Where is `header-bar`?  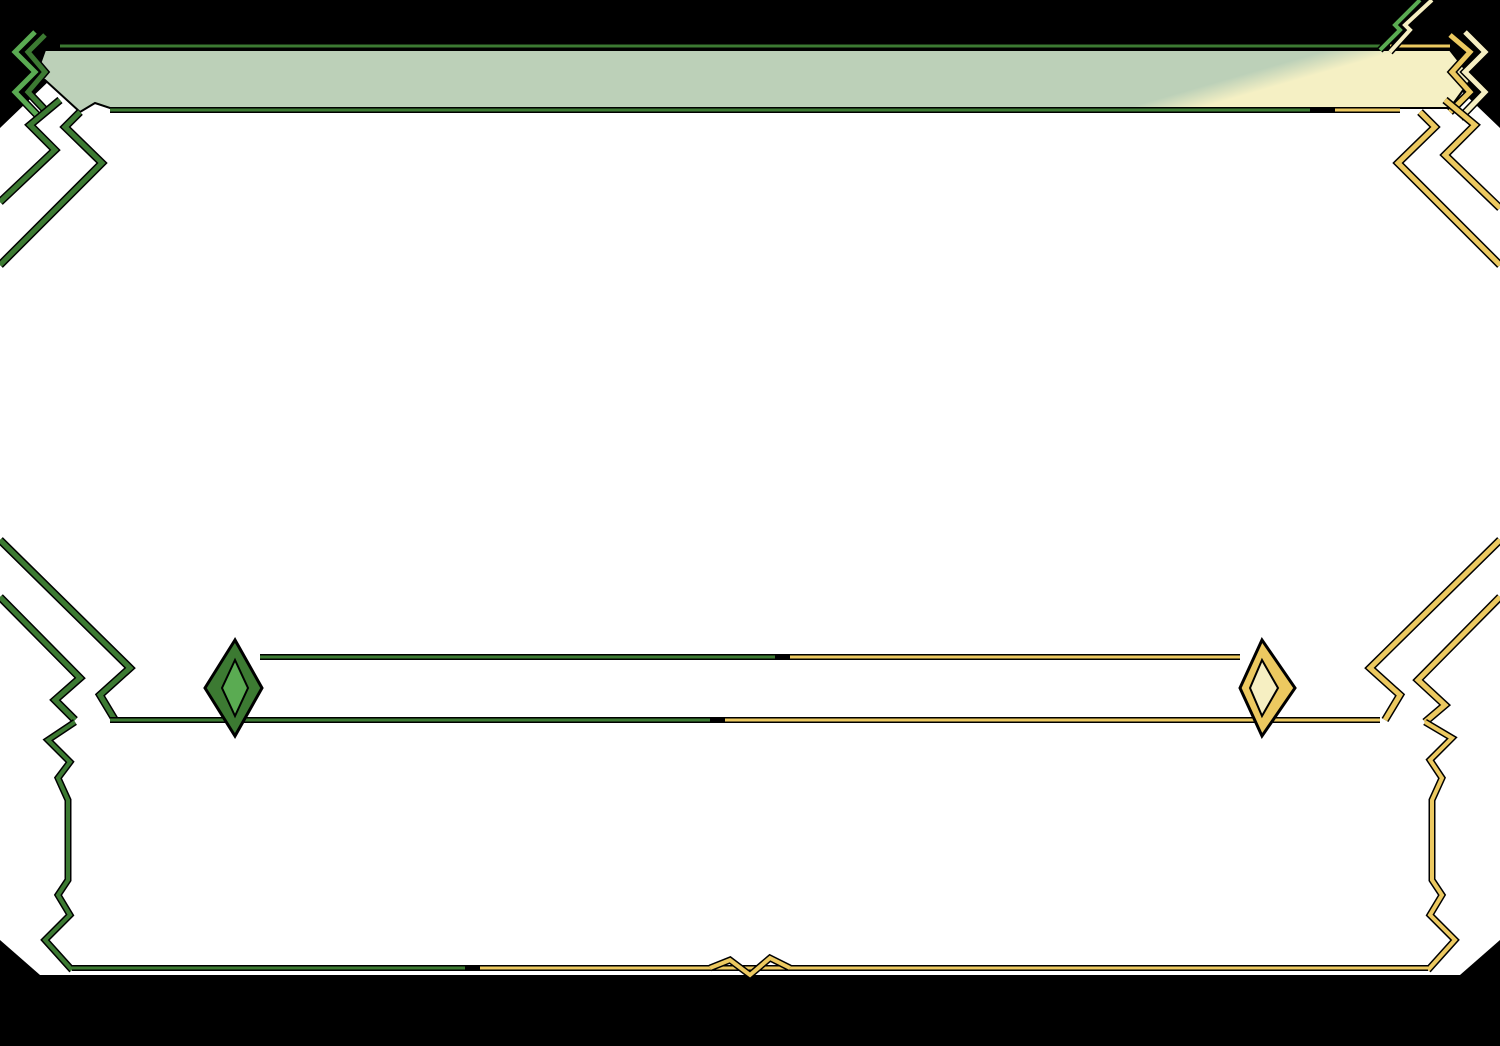
header-bar is located at coordinates (753, 57).